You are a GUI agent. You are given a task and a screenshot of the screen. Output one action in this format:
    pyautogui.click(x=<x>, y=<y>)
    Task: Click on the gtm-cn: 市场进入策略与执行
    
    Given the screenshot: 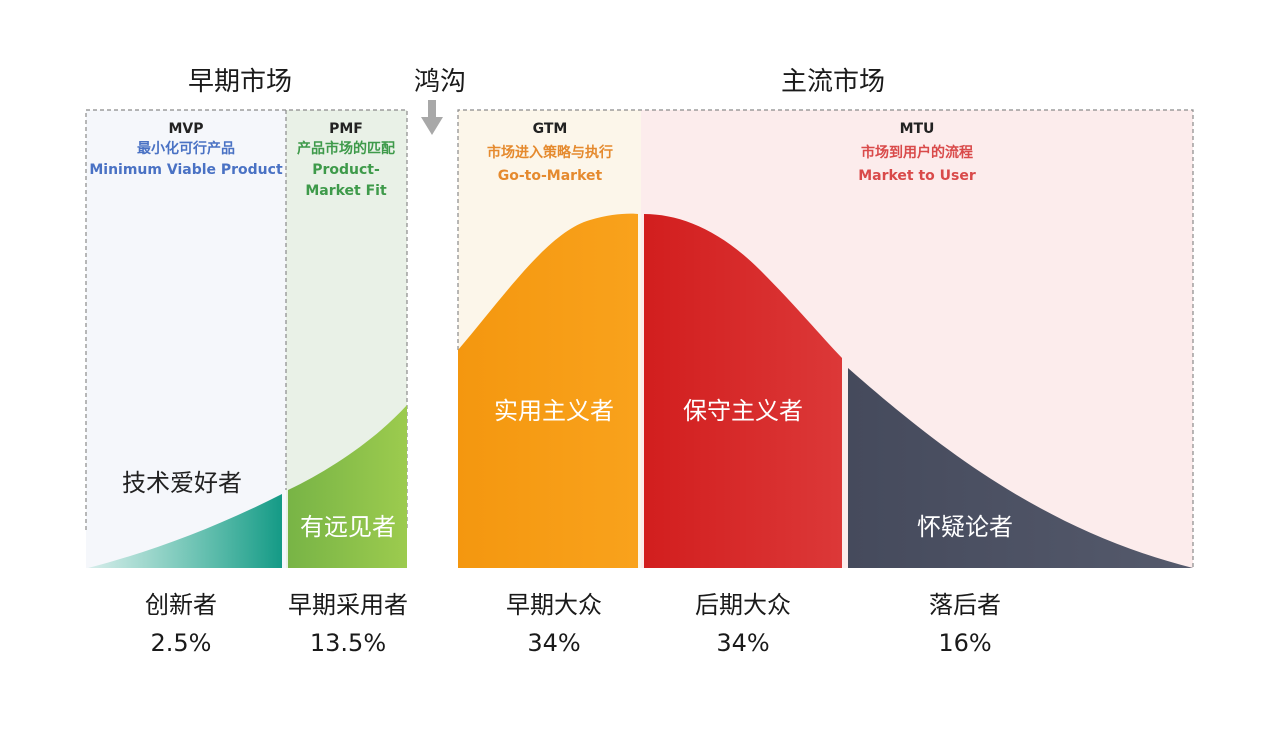 What is the action you would take?
    pyautogui.click(x=550, y=152)
    